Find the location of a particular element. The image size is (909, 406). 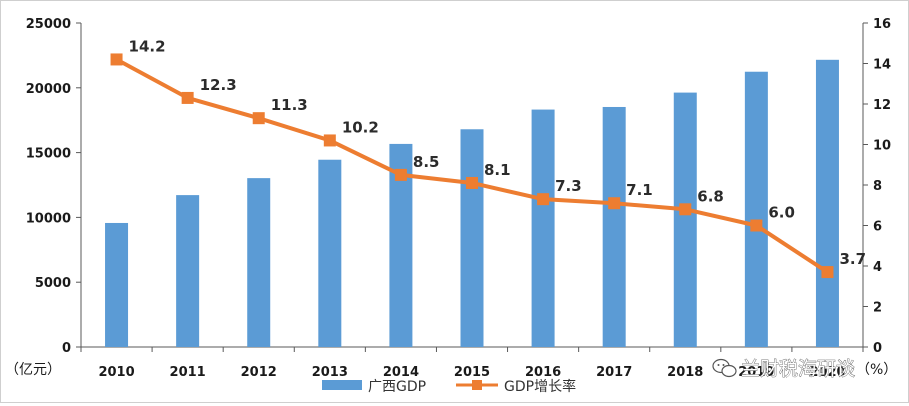

growth-rate-data-label: 3.7 is located at coordinates (852, 259).